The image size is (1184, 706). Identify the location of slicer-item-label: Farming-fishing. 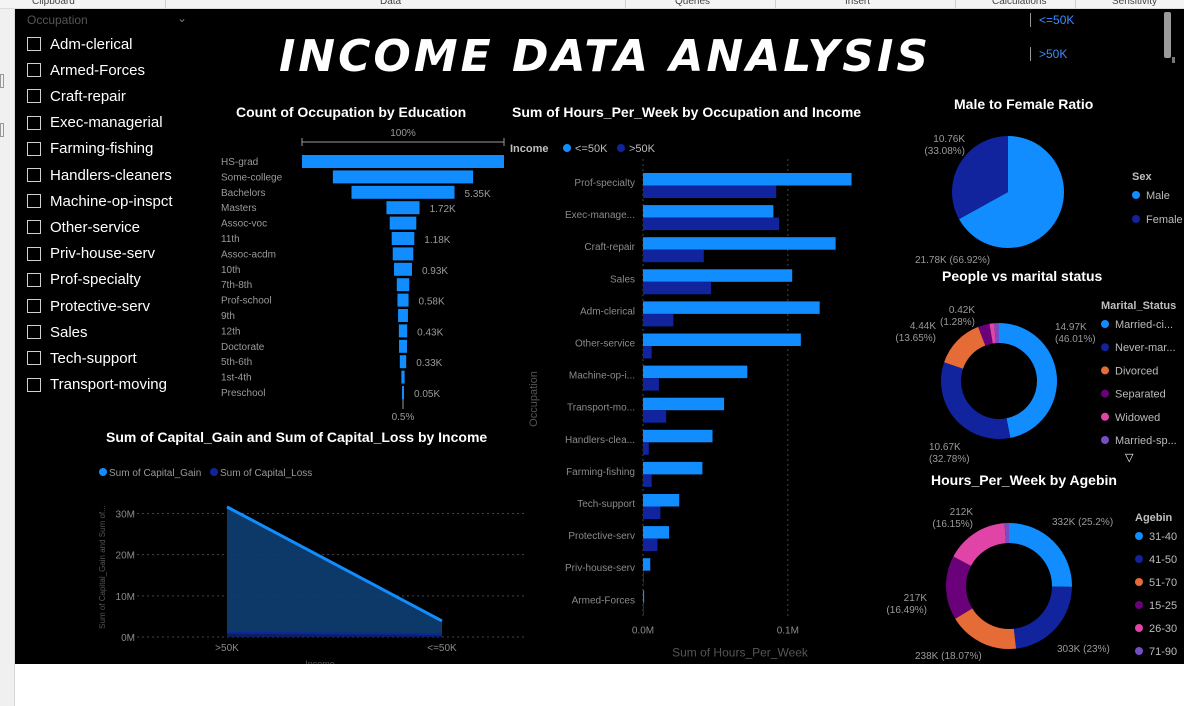
(102, 149).